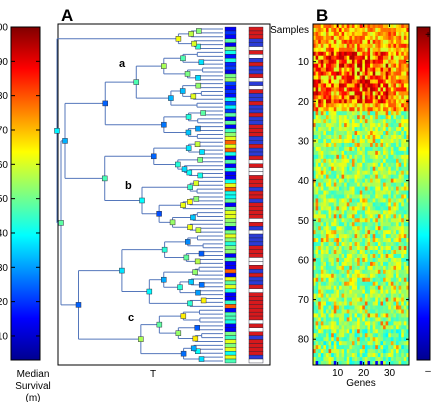 This screenshot has height=402, width=436. What do you see at coordinates (304, 181) in the screenshot?
I see `heatmap-y-tick-label: 40` at bounding box center [304, 181].